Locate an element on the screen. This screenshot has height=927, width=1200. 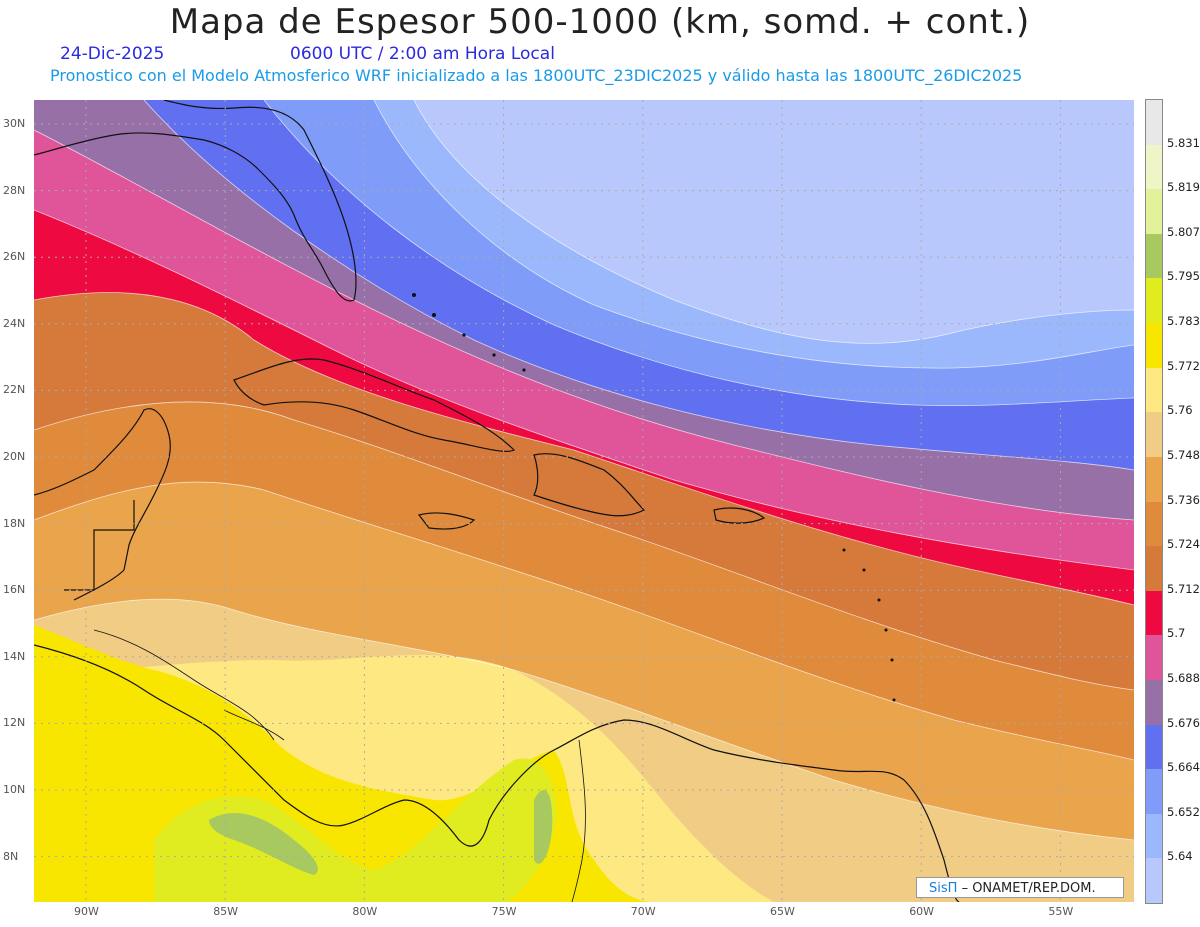
lat-tick-label: 18N is located at coordinates (14, 523).